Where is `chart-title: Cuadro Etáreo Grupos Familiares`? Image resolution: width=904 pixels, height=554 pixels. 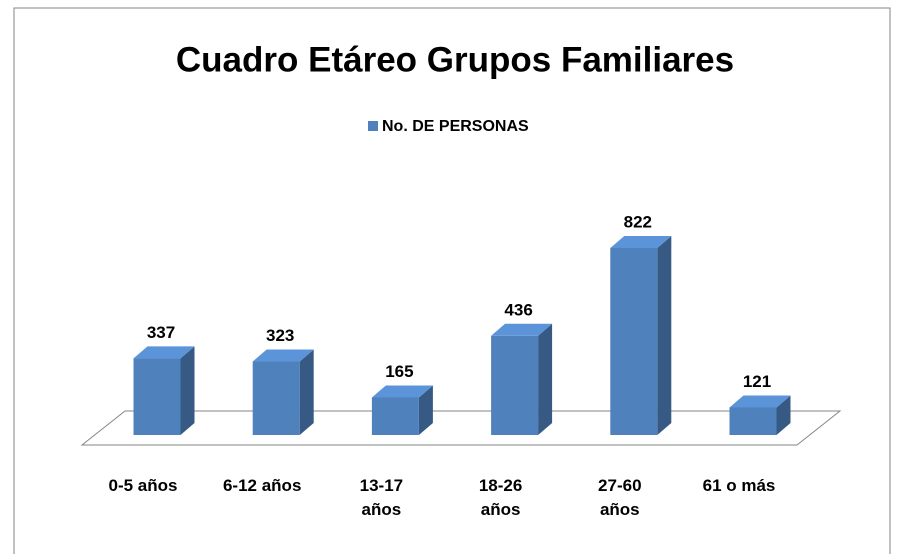 chart-title: Cuadro Etáreo Grupos Familiares is located at coordinates (455, 59).